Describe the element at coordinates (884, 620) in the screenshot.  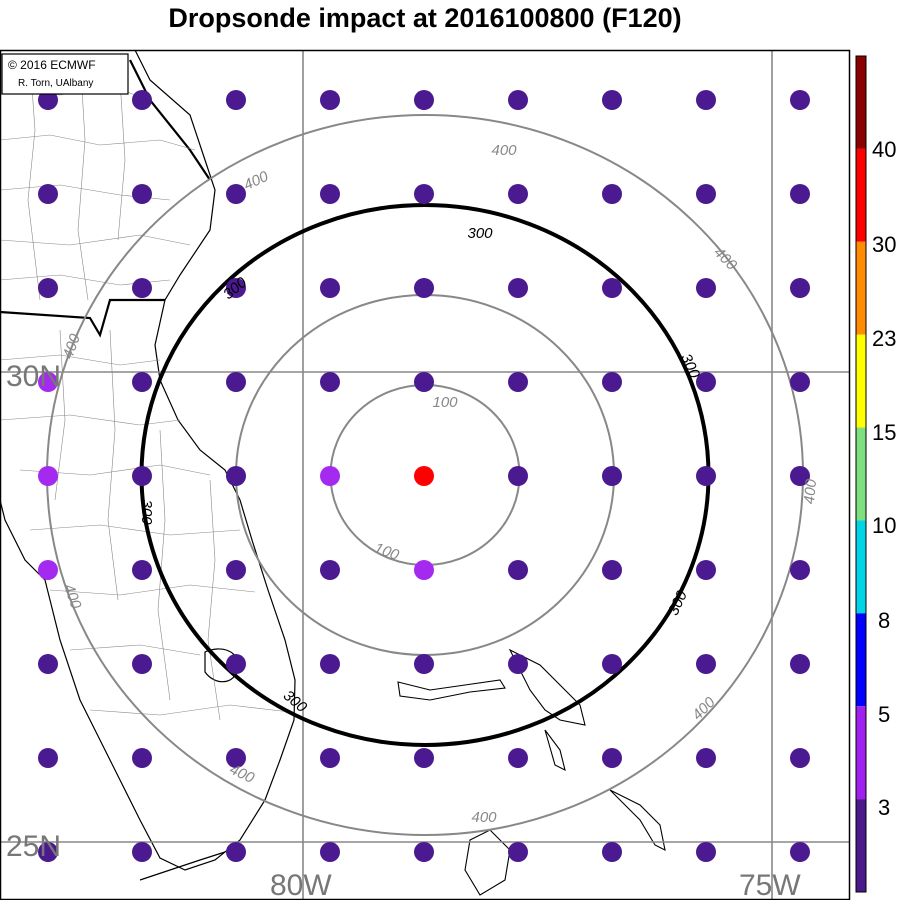
I see `colorbar-label: 8` at that location.